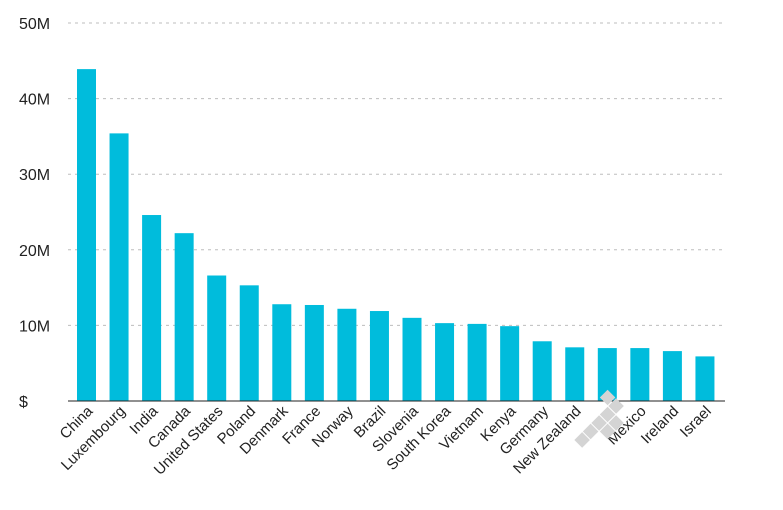 This screenshot has height=510, width=783. What do you see at coordinates (660, 425) in the screenshot?
I see `x-tick-label: Ireland` at bounding box center [660, 425].